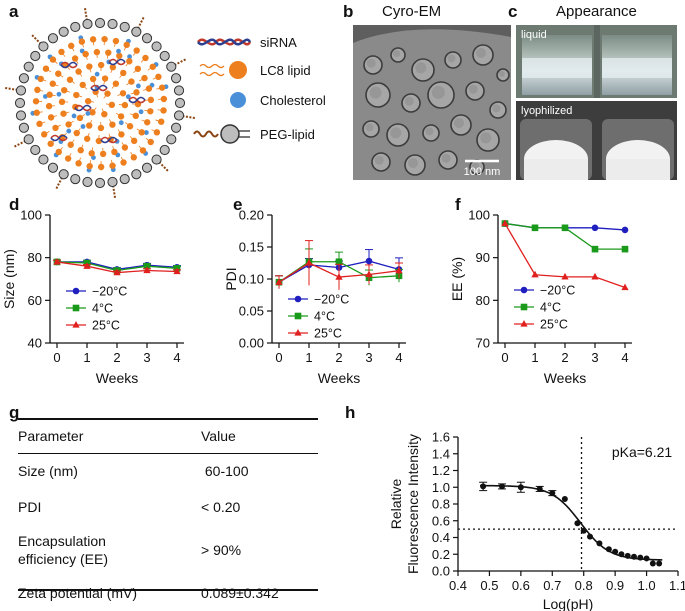 This screenshot has height=611, width=685. Describe the element at coordinates (441, 520) in the screenshot. I see `y-tick-label: 0.6` at that location.